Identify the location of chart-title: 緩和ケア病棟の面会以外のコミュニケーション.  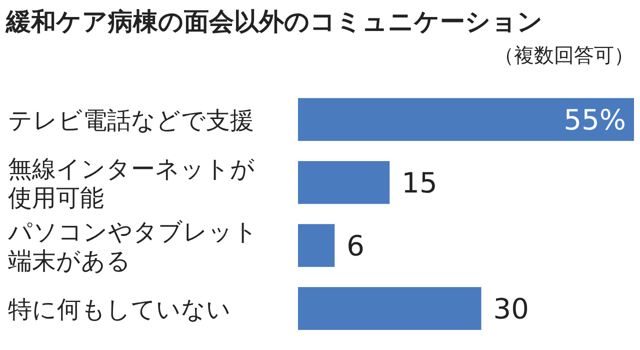
(274, 21).